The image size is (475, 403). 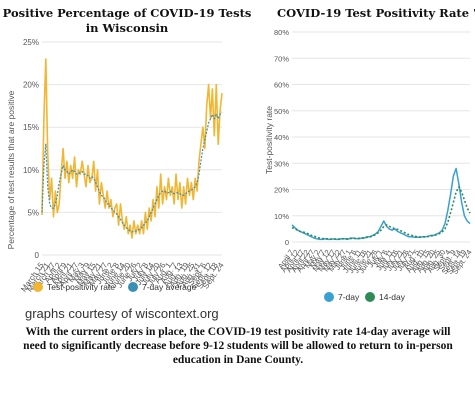 I want to click on right-chart-y-axis-label: Test-positivity rate, so click(x=269, y=140).